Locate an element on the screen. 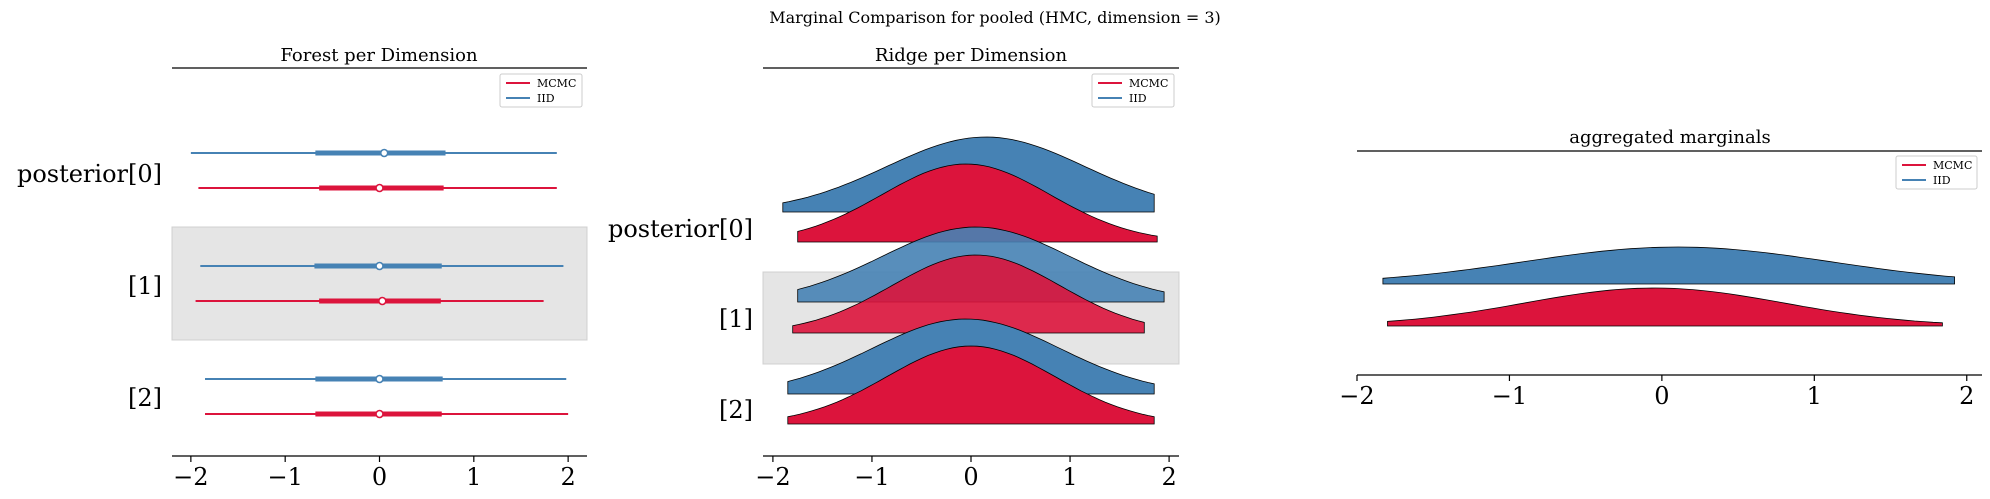  aggregated-xtick-label: −1 is located at coordinates (1509, 396).